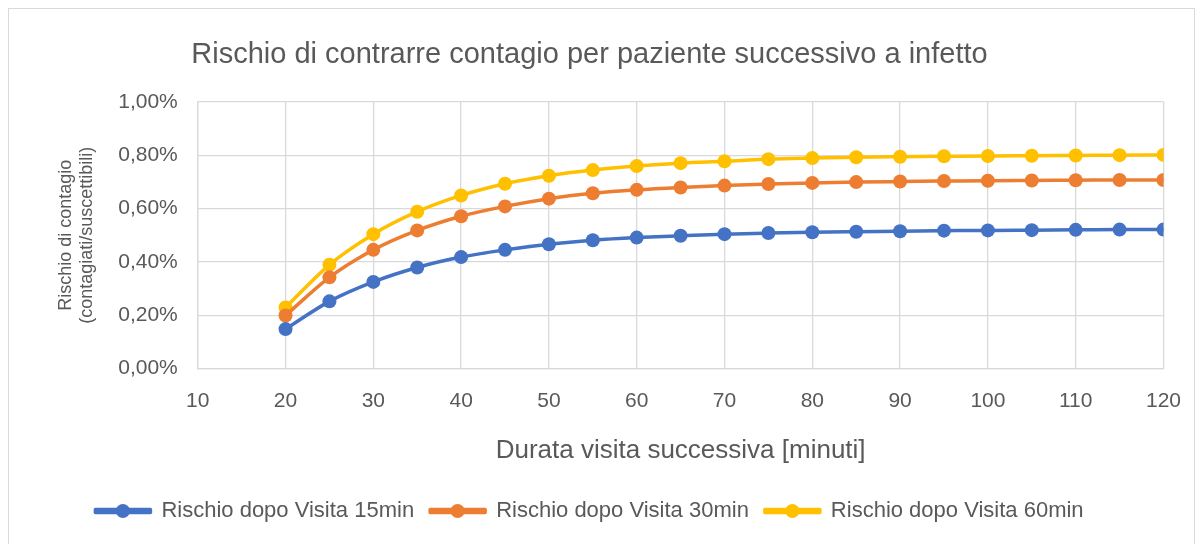 The width and height of the screenshot is (1201, 544). What do you see at coordinates (373, 399) in the screenshot?
I see `x-tick-label: 30` at bounding box center [373, 399].